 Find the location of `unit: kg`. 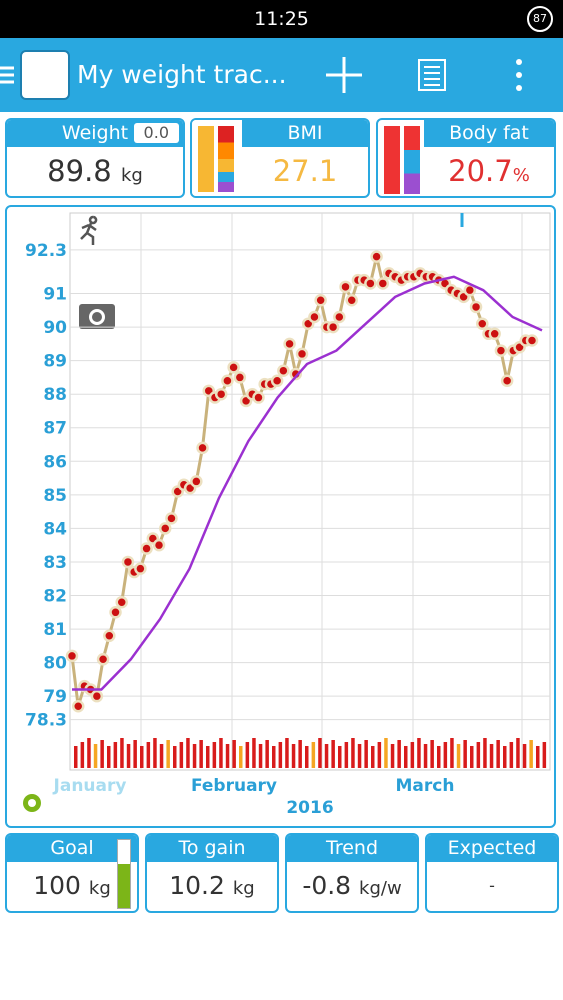

unit: kg is located at coordinates (99, 888).